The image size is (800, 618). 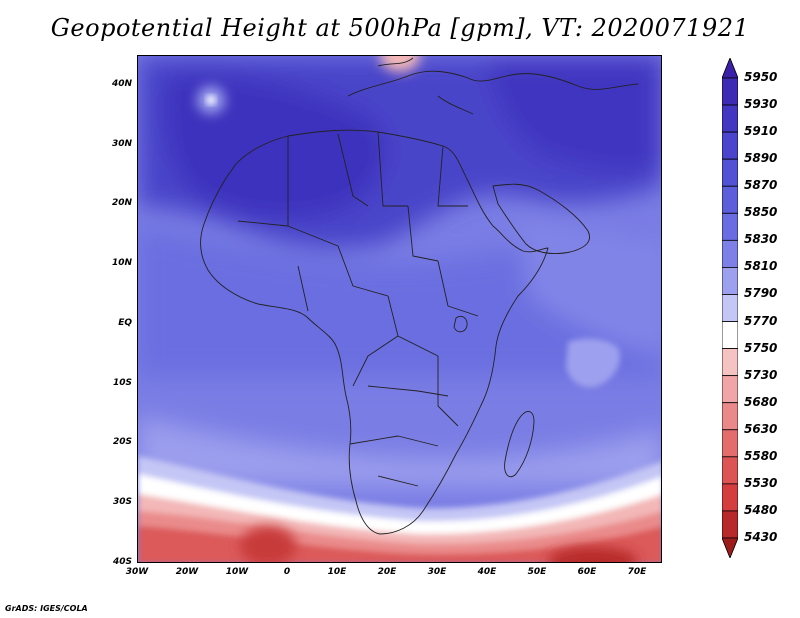 I want to click on colorbar-level-label: 5680, so click(x=761, y=401).